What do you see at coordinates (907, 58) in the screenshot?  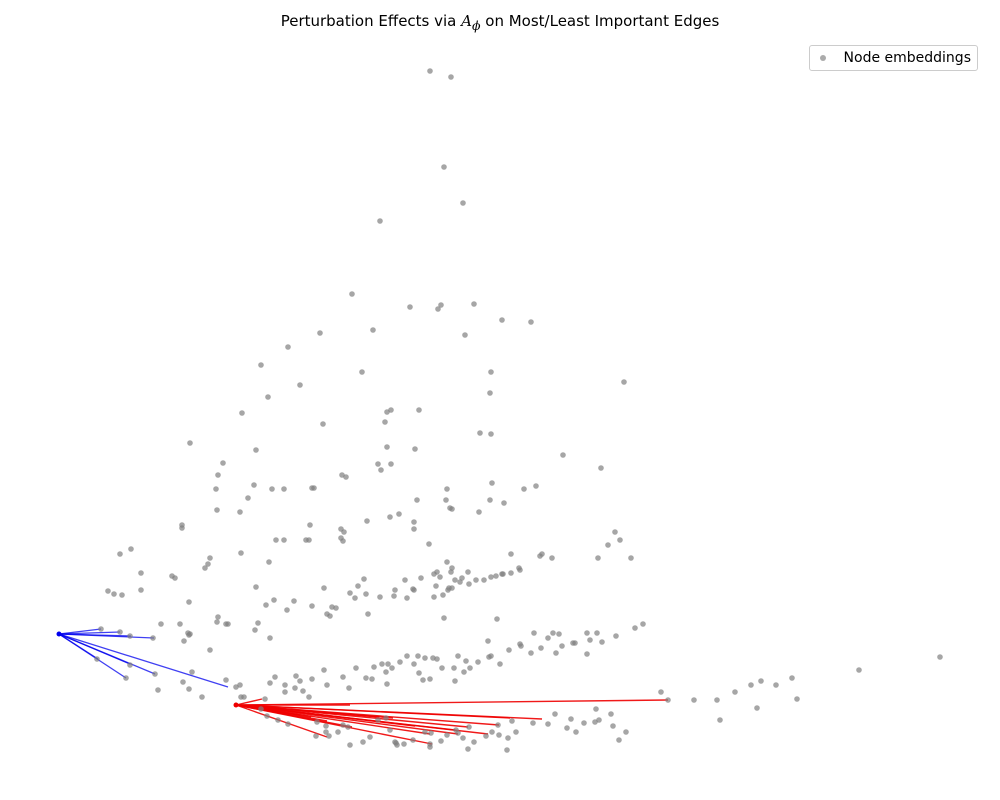 I see `legend-label-node-embeddings: Node embeddings` at bounding box center [907, 58].